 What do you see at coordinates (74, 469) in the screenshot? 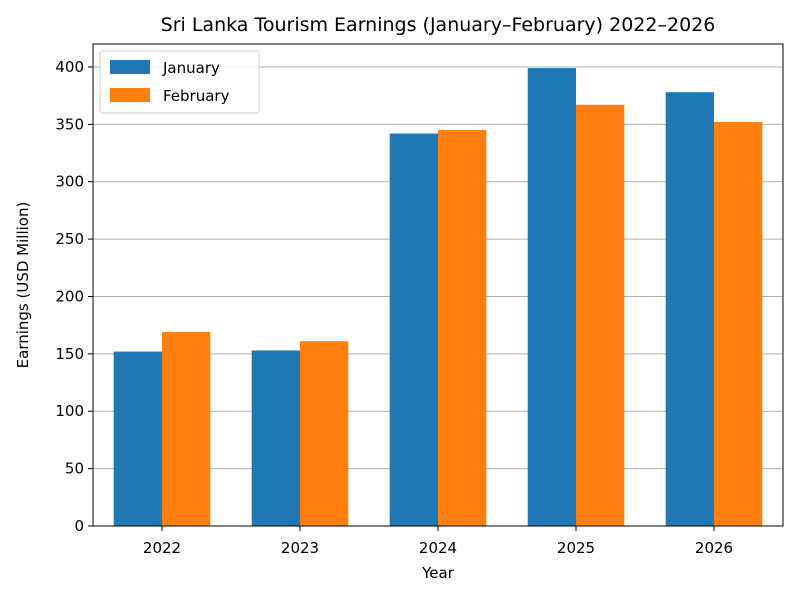
I see `y-tick-label: 50` at bounding box center [74, 469].